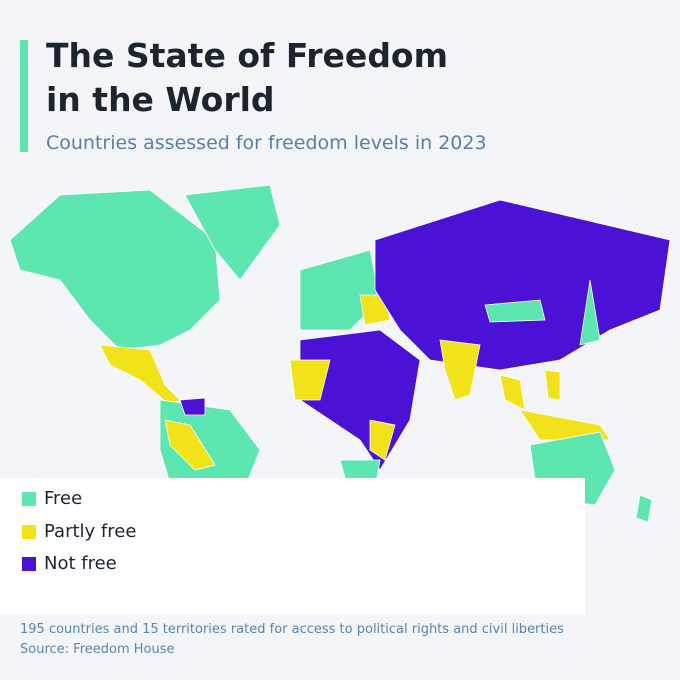 The height and width of the screenshot is (680, 680). What do you see at coordinates (97, 649) in the screenshot?
I see `source: Source: Freedom House` at bounding box center [97, 649].